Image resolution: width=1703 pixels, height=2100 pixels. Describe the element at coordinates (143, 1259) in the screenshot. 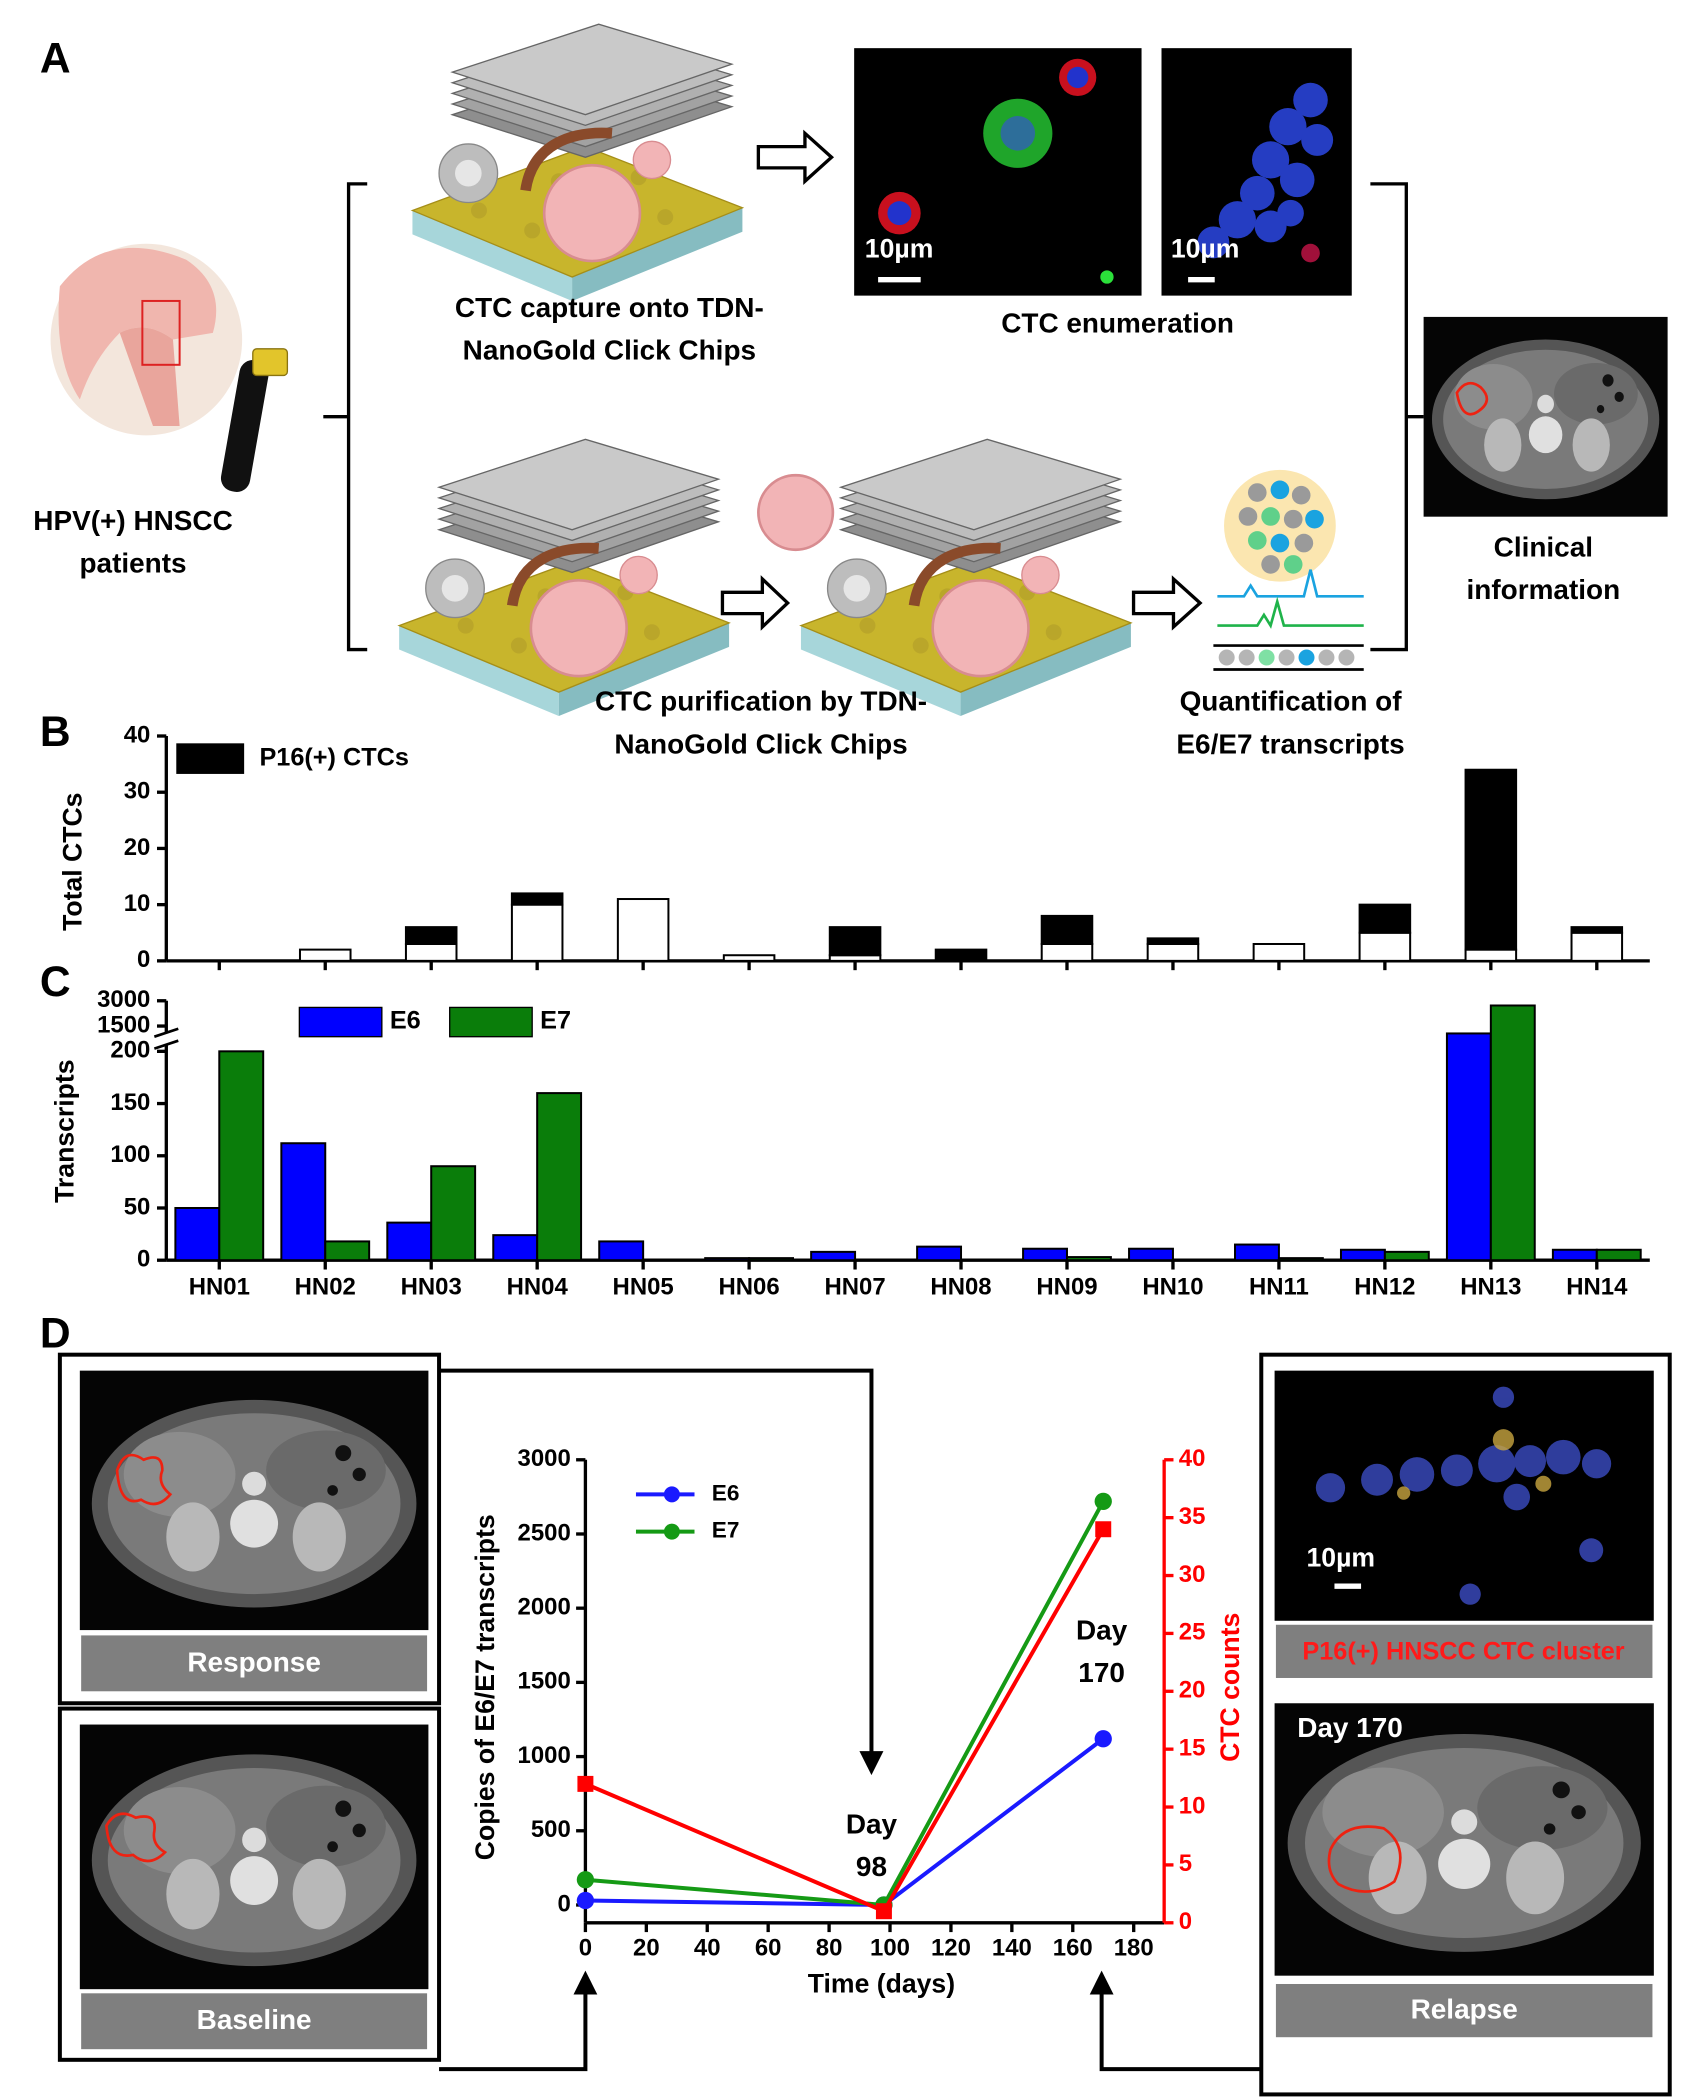

I see `y-tick-label: 0` at that location.